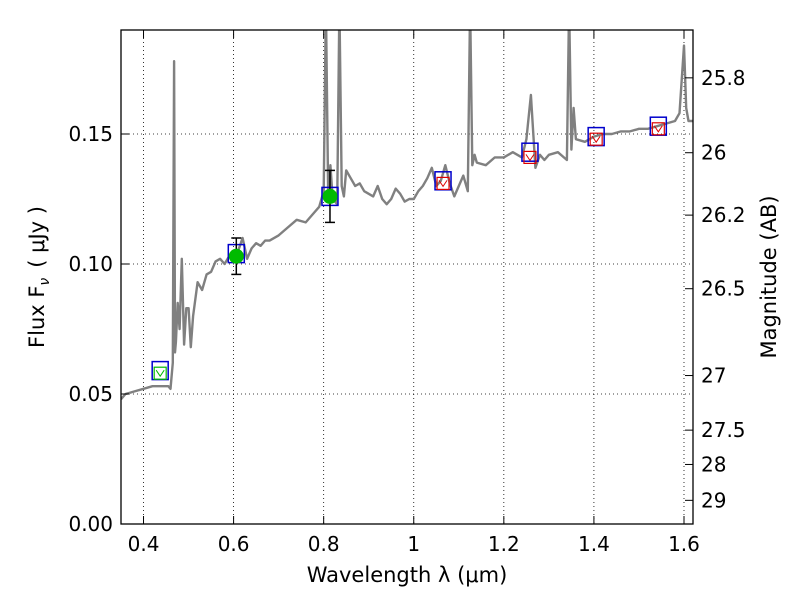  I want to click on y-tick-label: 0.00, so click(90, 524).